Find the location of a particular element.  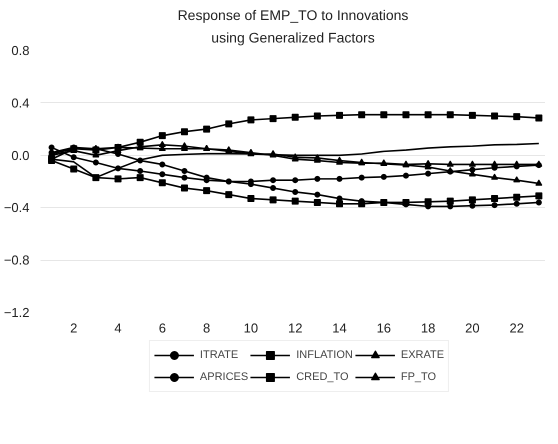

chart-title: Response of EMP_TO to Innovations using Generalized Factors is located at coordinates (293, 26).